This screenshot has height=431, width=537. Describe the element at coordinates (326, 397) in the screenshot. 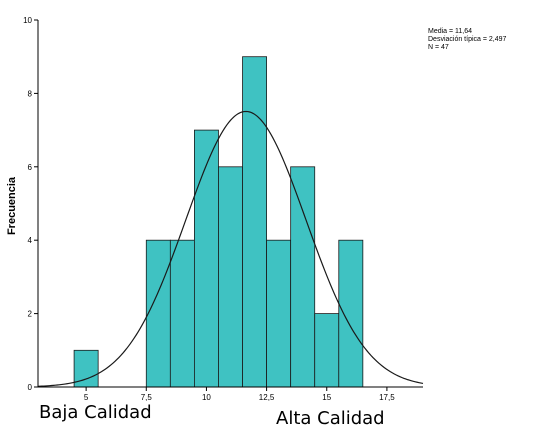

I see `x-tick-label-4: 15` at that location.